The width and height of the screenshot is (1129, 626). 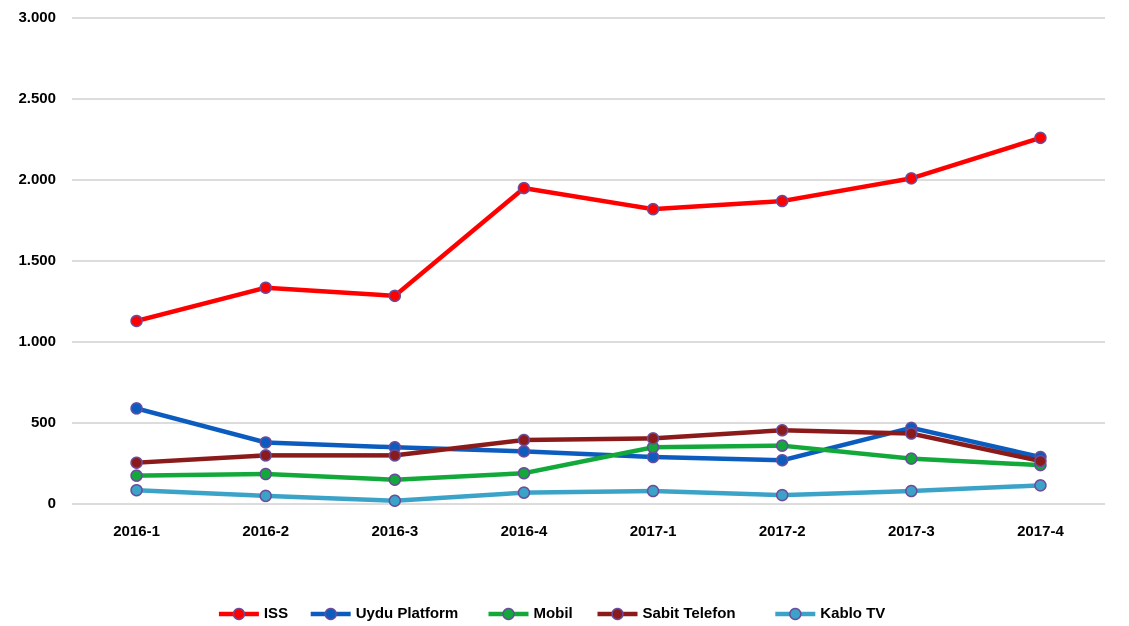 What do you see at coordinates (524, 531) in the screenshot?
I see `x-tick-label: 2016-4` at bounding box center [524, 531].